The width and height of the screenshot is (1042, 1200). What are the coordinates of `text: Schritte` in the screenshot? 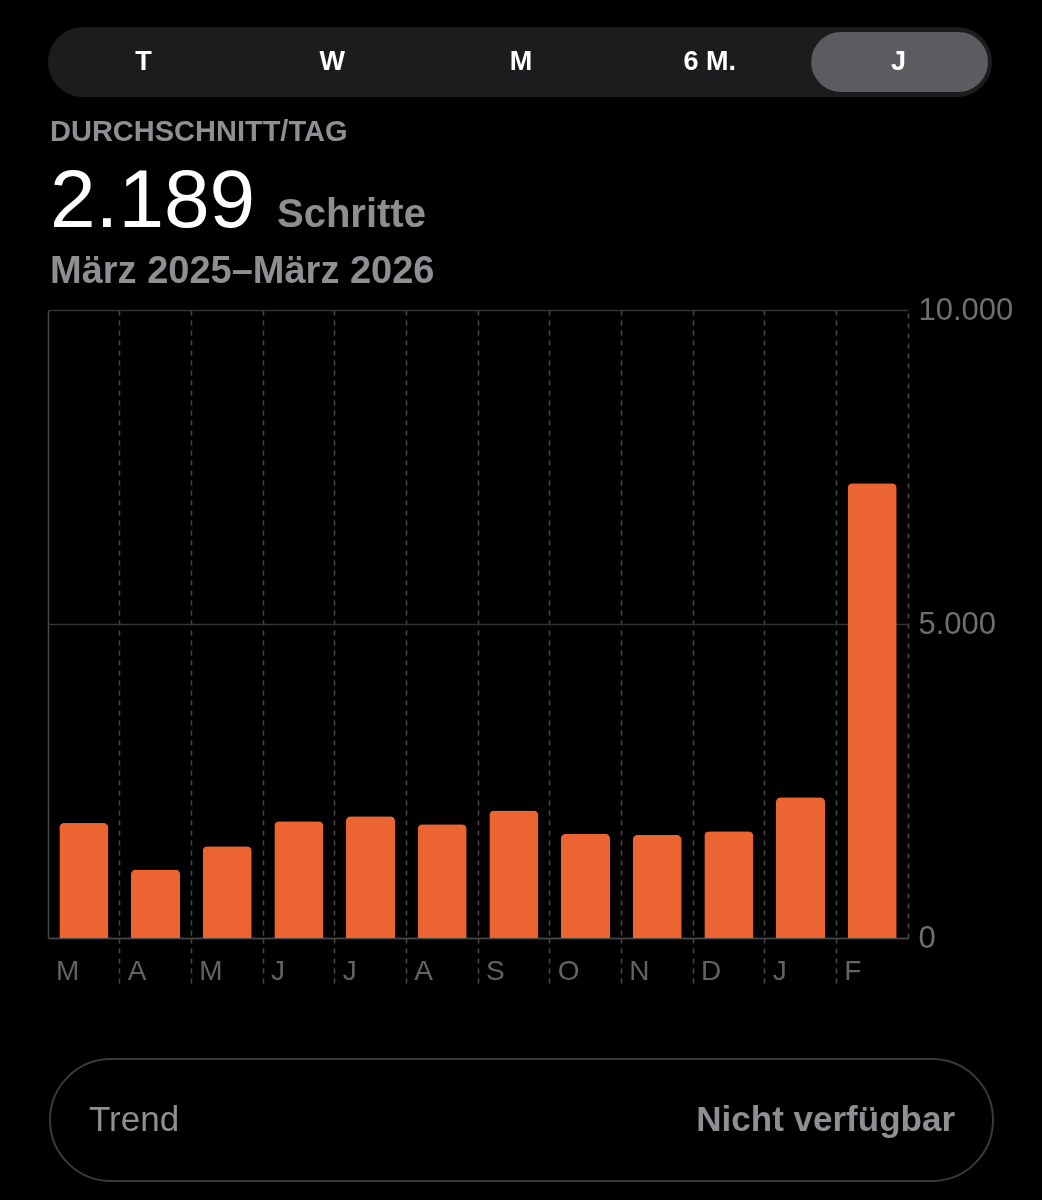 It's located at (351, 213).